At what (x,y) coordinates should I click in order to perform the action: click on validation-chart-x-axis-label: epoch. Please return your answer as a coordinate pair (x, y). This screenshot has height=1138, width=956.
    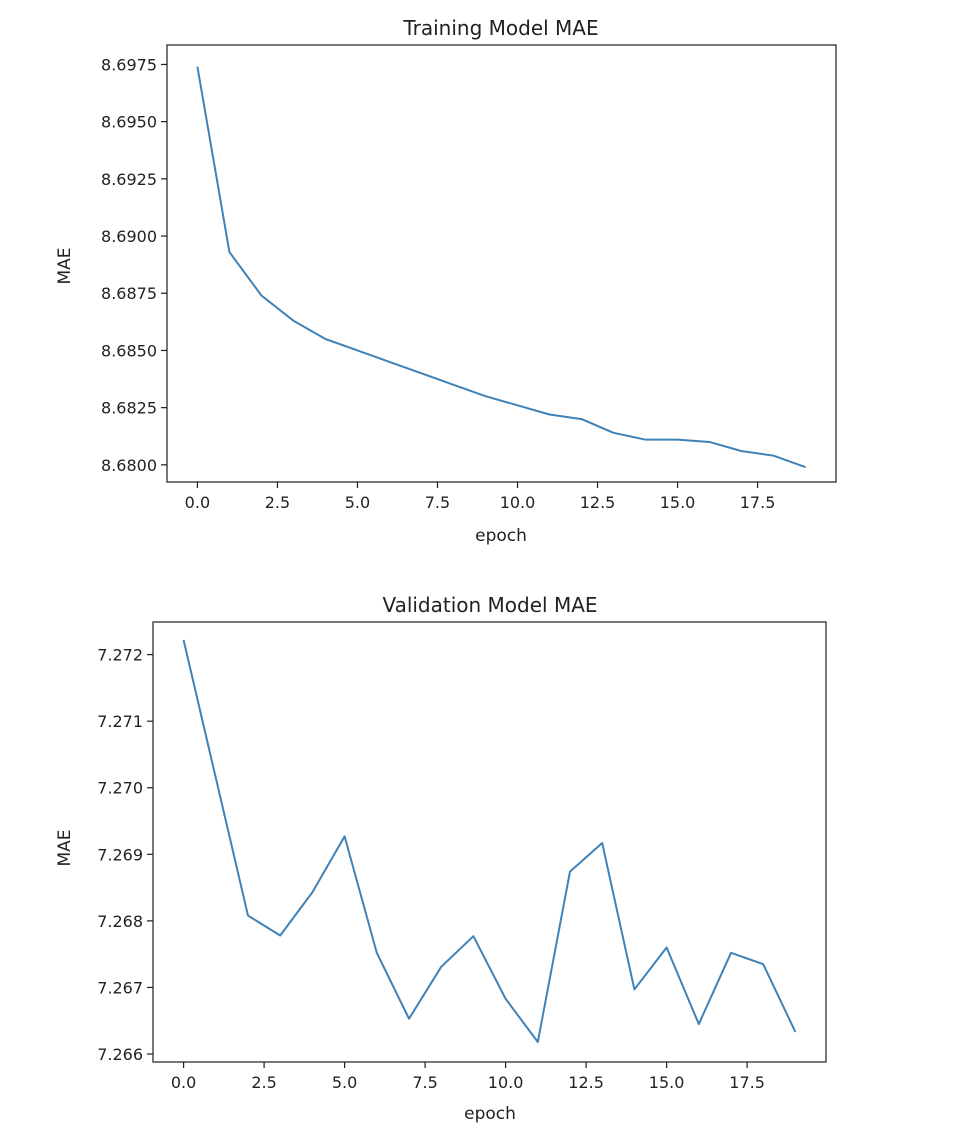
    Looking at the image, I should click on (490, 1114).